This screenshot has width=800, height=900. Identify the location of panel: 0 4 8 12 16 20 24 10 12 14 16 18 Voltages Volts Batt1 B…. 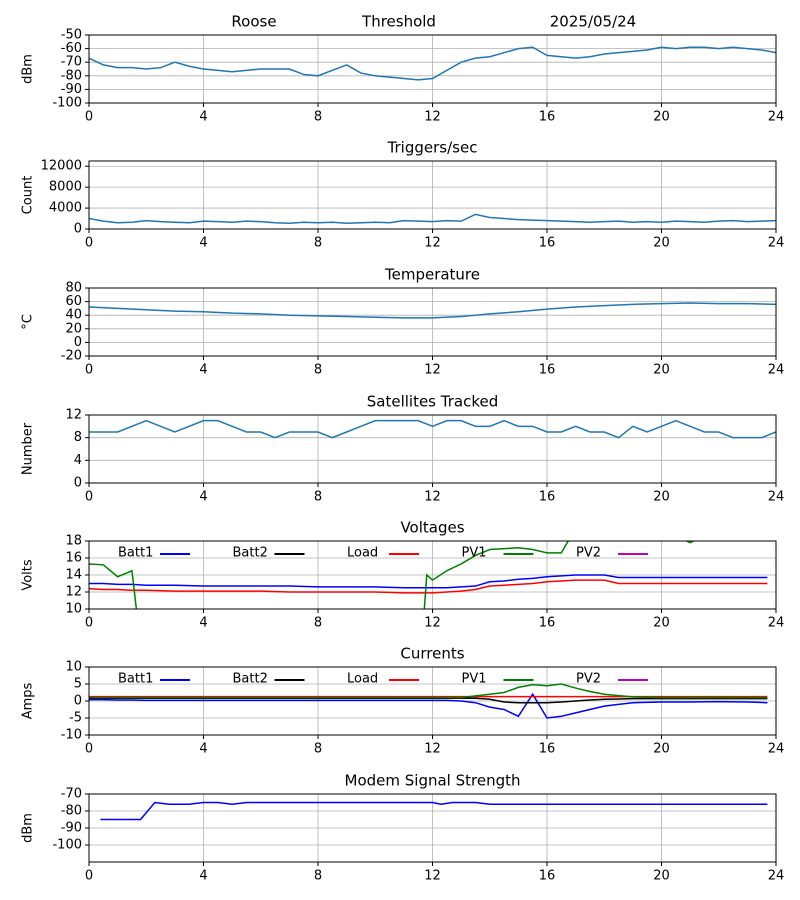
(403, 575).